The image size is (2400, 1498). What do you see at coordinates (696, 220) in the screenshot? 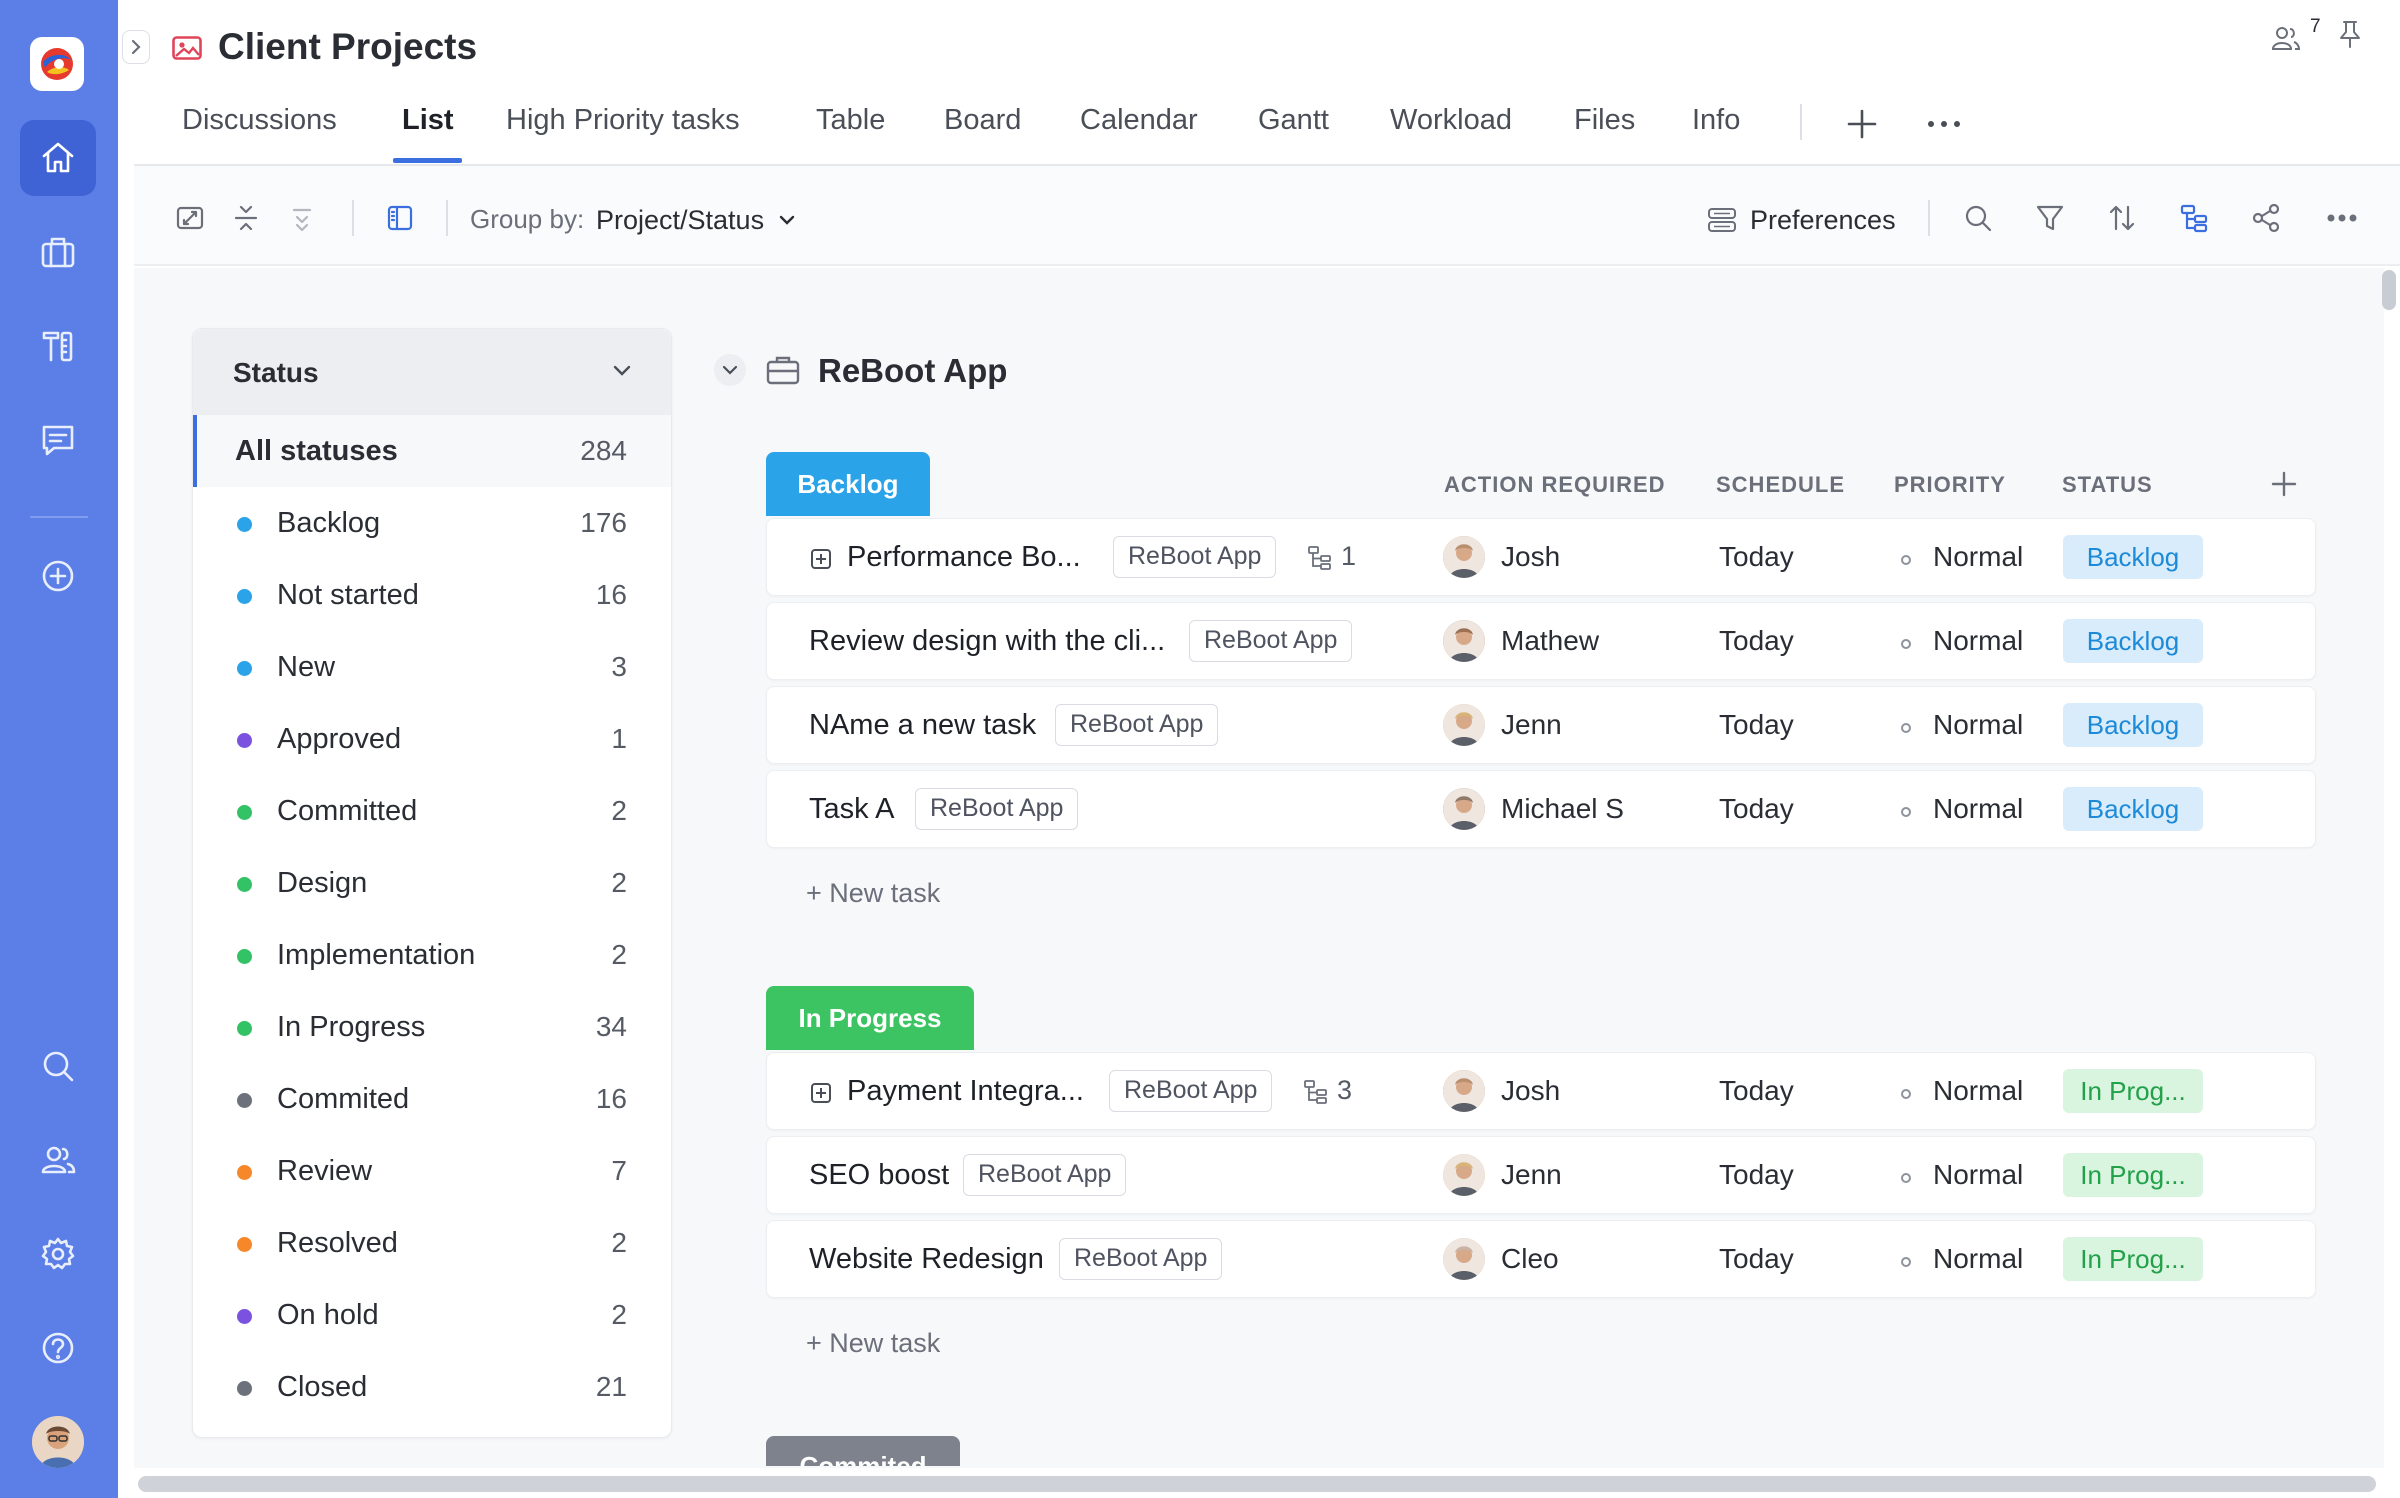
I see `group-by-dropdown: Project/Status` at bounding box center [696, 220].